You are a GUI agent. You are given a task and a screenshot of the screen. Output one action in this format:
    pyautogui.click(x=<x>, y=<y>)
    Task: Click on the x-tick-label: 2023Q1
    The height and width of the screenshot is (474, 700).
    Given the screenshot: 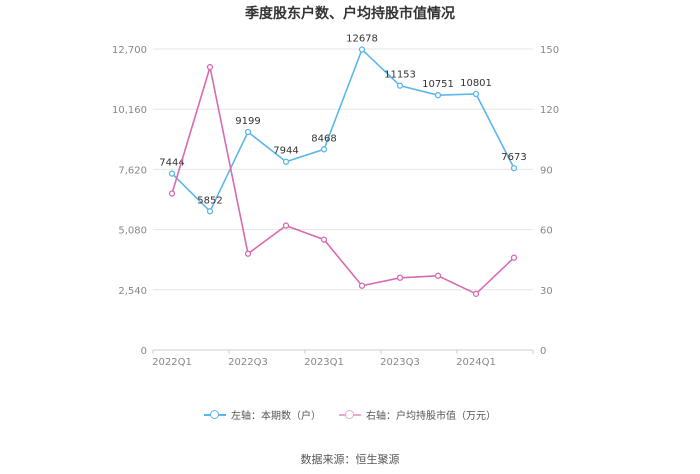 What is the action you would take?
    pyautogui.click(x=324, y=362)
    